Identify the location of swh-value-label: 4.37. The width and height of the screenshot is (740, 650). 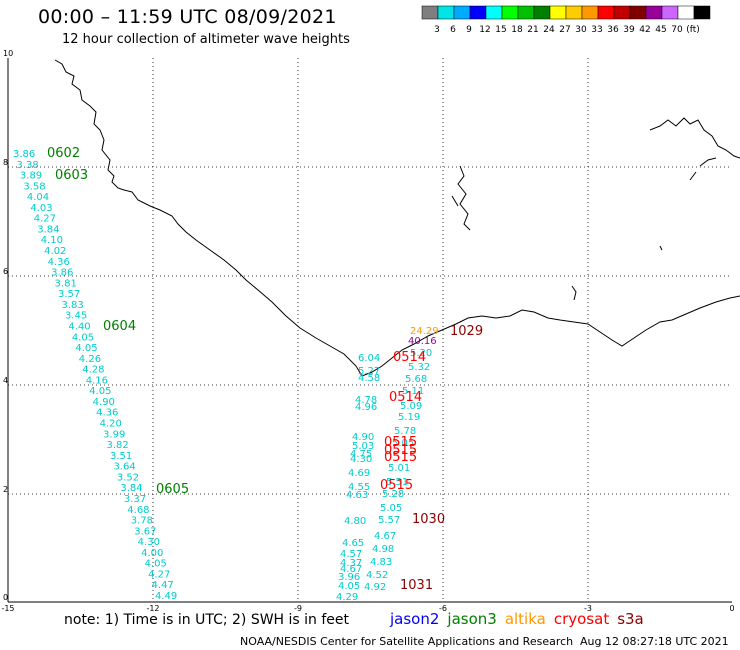
(351, 563).